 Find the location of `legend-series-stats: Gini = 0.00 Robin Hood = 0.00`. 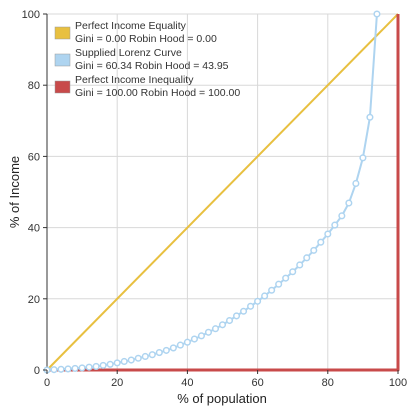

legend-series-stats: Gini = 0.00 Robin Hood = 0.00 is located at coordinates (146, 39).